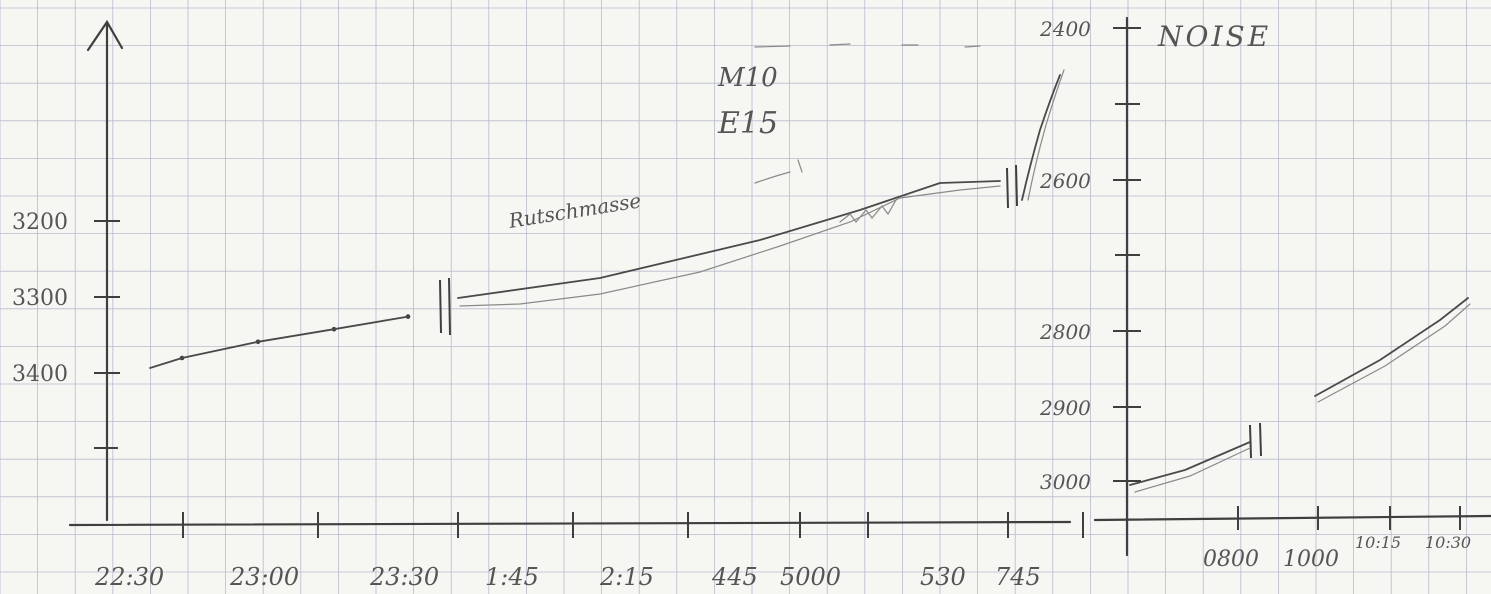 Image resolution: width=1491 pixels, height=594 pixels. What do you see at coordinates (943, 577) in the screenshot?
I see `left-x-tick-label: 530` at bounding box center [943, 577].